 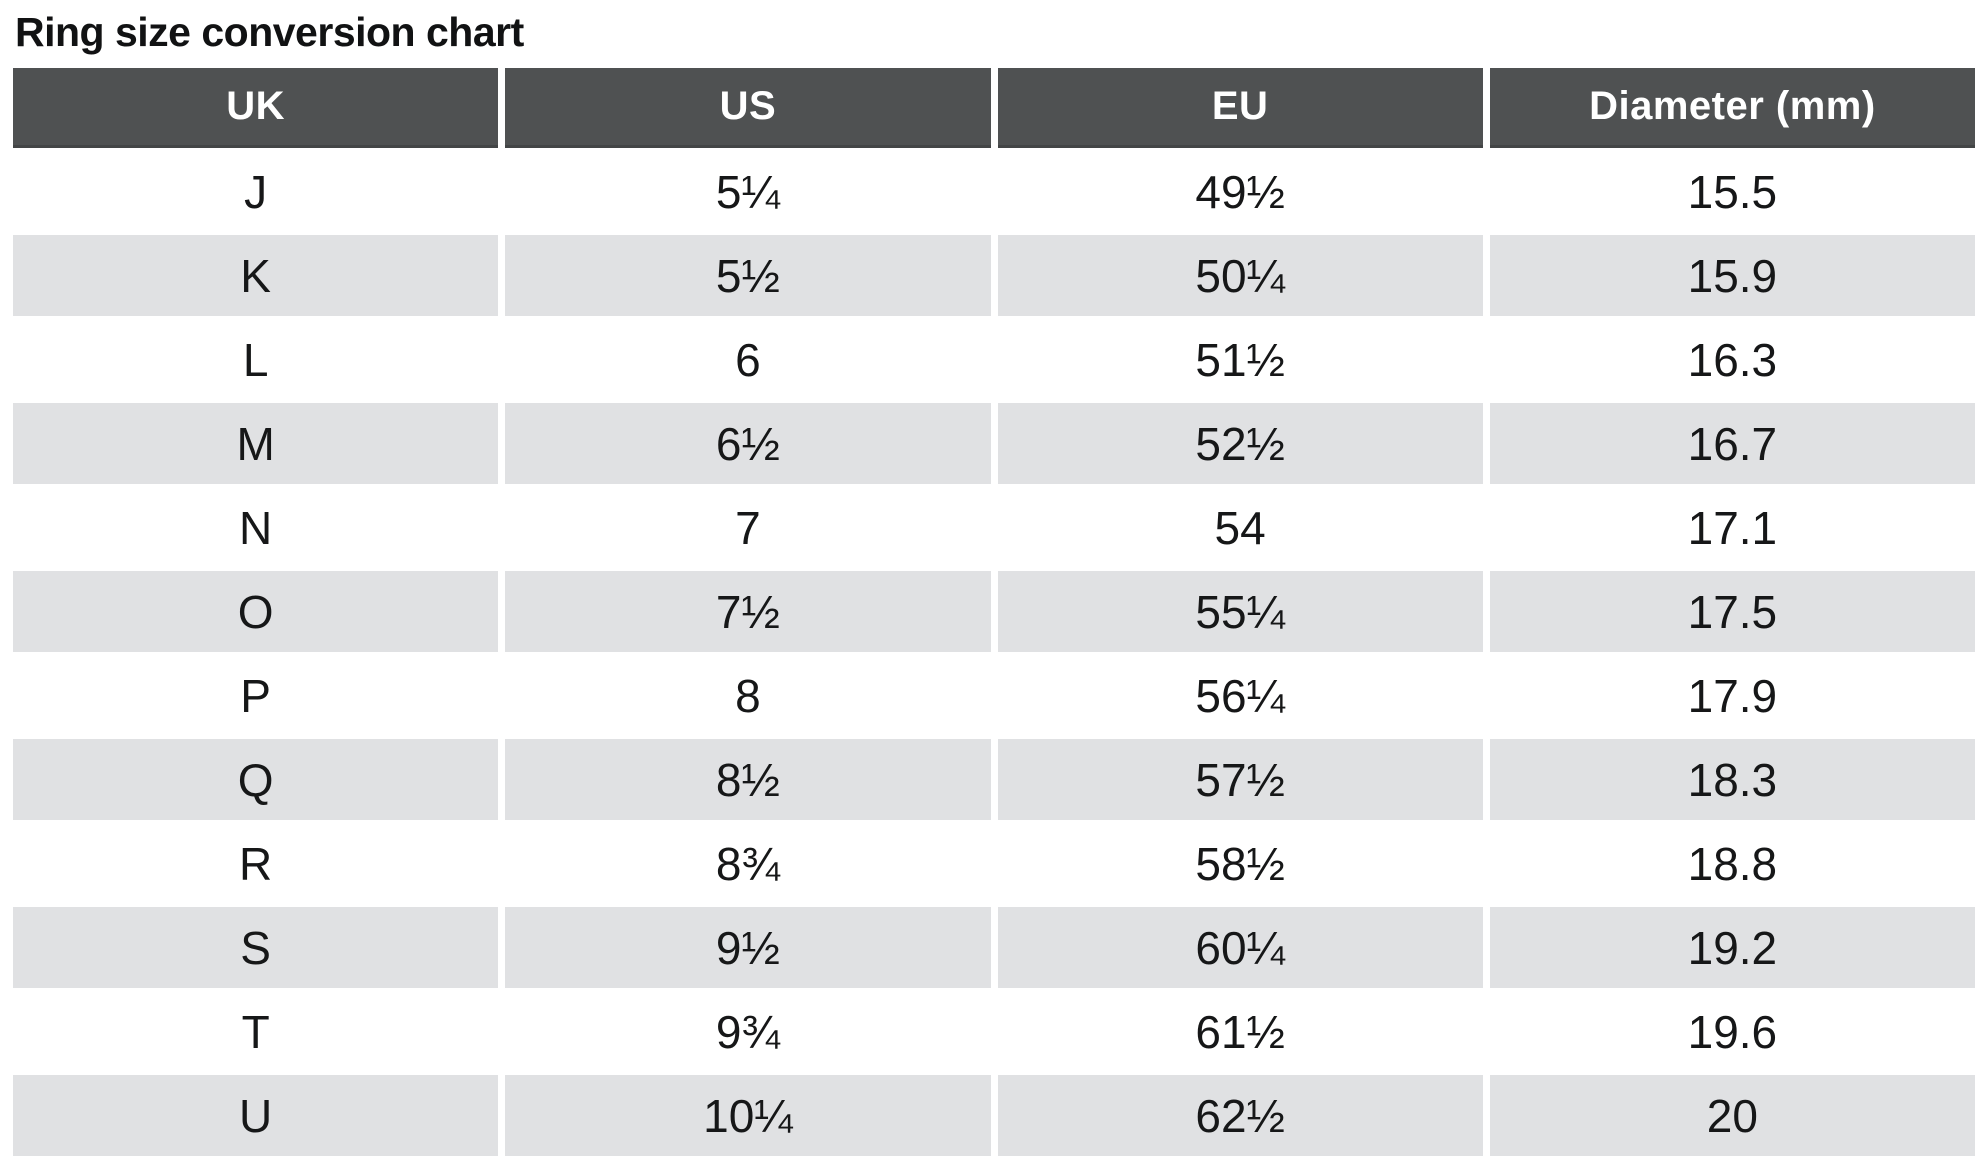 What do you see at coordinates (1240, 1115) in the screenshot?
I see `table-cell-u-eu: 62½` at bounding box center [1240, 1115].